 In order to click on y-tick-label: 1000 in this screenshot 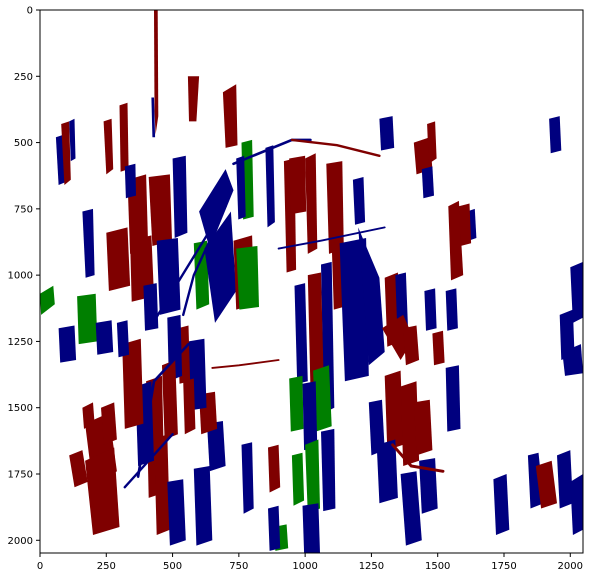, I will do `click(20, 276)`.